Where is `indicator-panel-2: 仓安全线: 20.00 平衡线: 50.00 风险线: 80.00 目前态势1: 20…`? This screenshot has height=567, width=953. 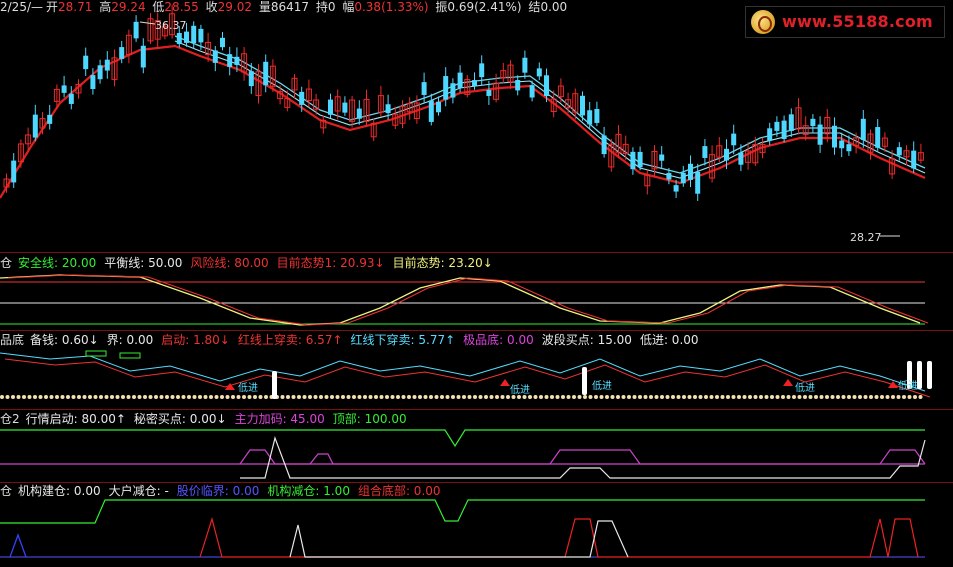
indicator-panel-2: 仓安全线: 20.00 平衡线: 50.00 风险线: 80.00 目前态势1: 20… is located at coordinates (476, 291).